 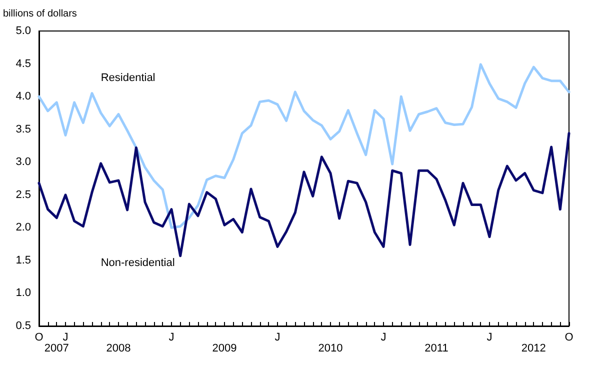 I want to click on y-axis-title: billions of dollars, so click(x=40, y=14).